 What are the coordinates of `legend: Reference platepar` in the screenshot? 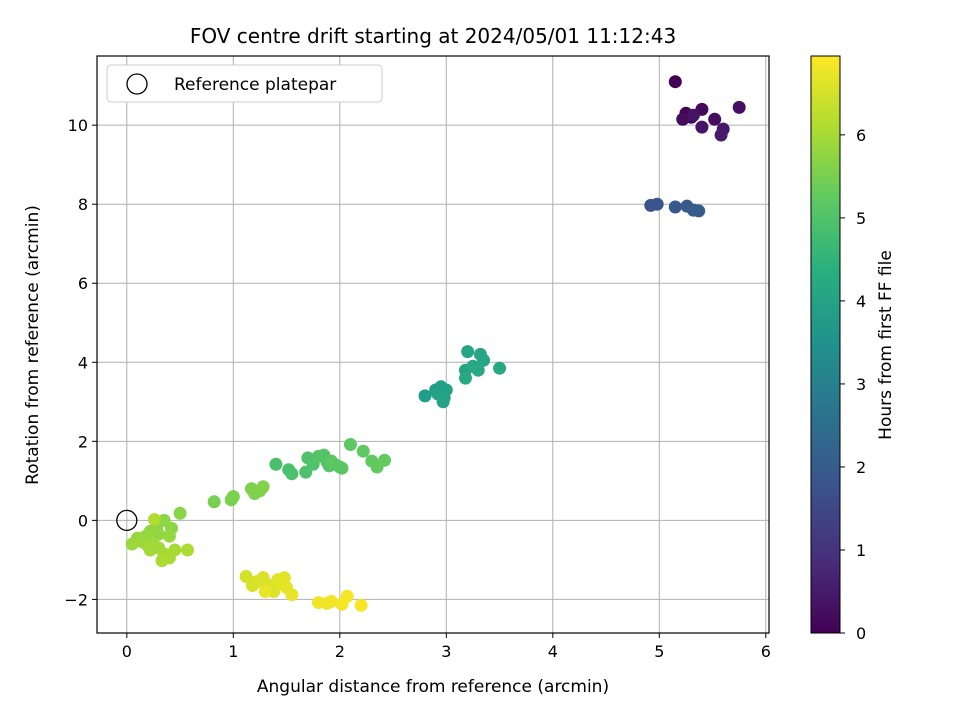 It's located at (244, 83).